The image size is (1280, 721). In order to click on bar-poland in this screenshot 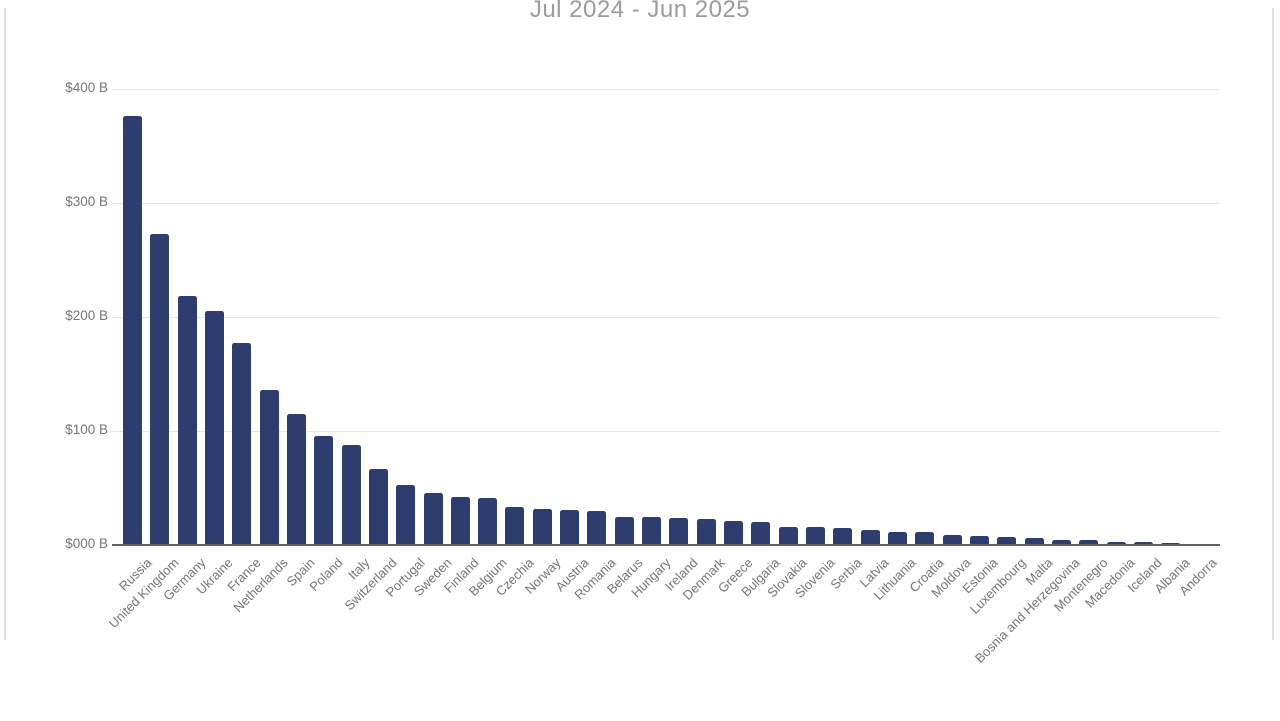, I will do `click(324, 490)`.